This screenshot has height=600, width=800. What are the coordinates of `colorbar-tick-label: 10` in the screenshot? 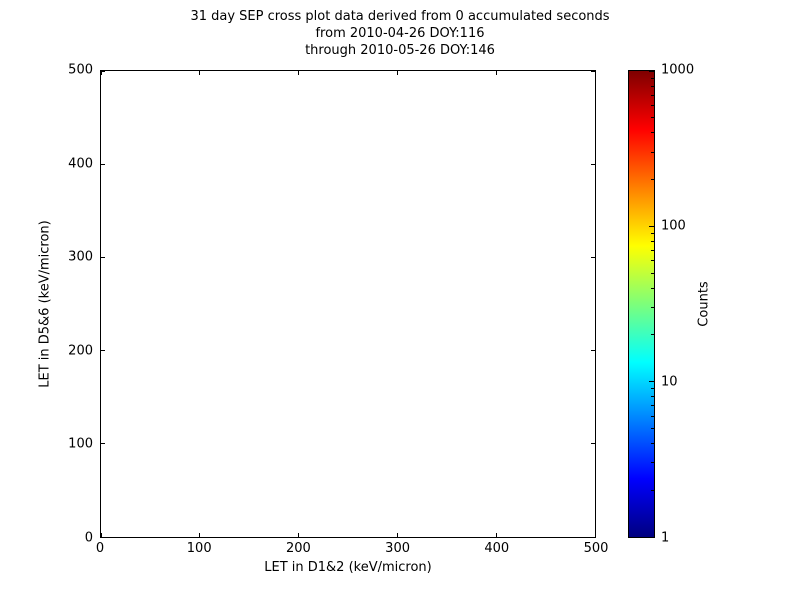 It's located at (669, 382).